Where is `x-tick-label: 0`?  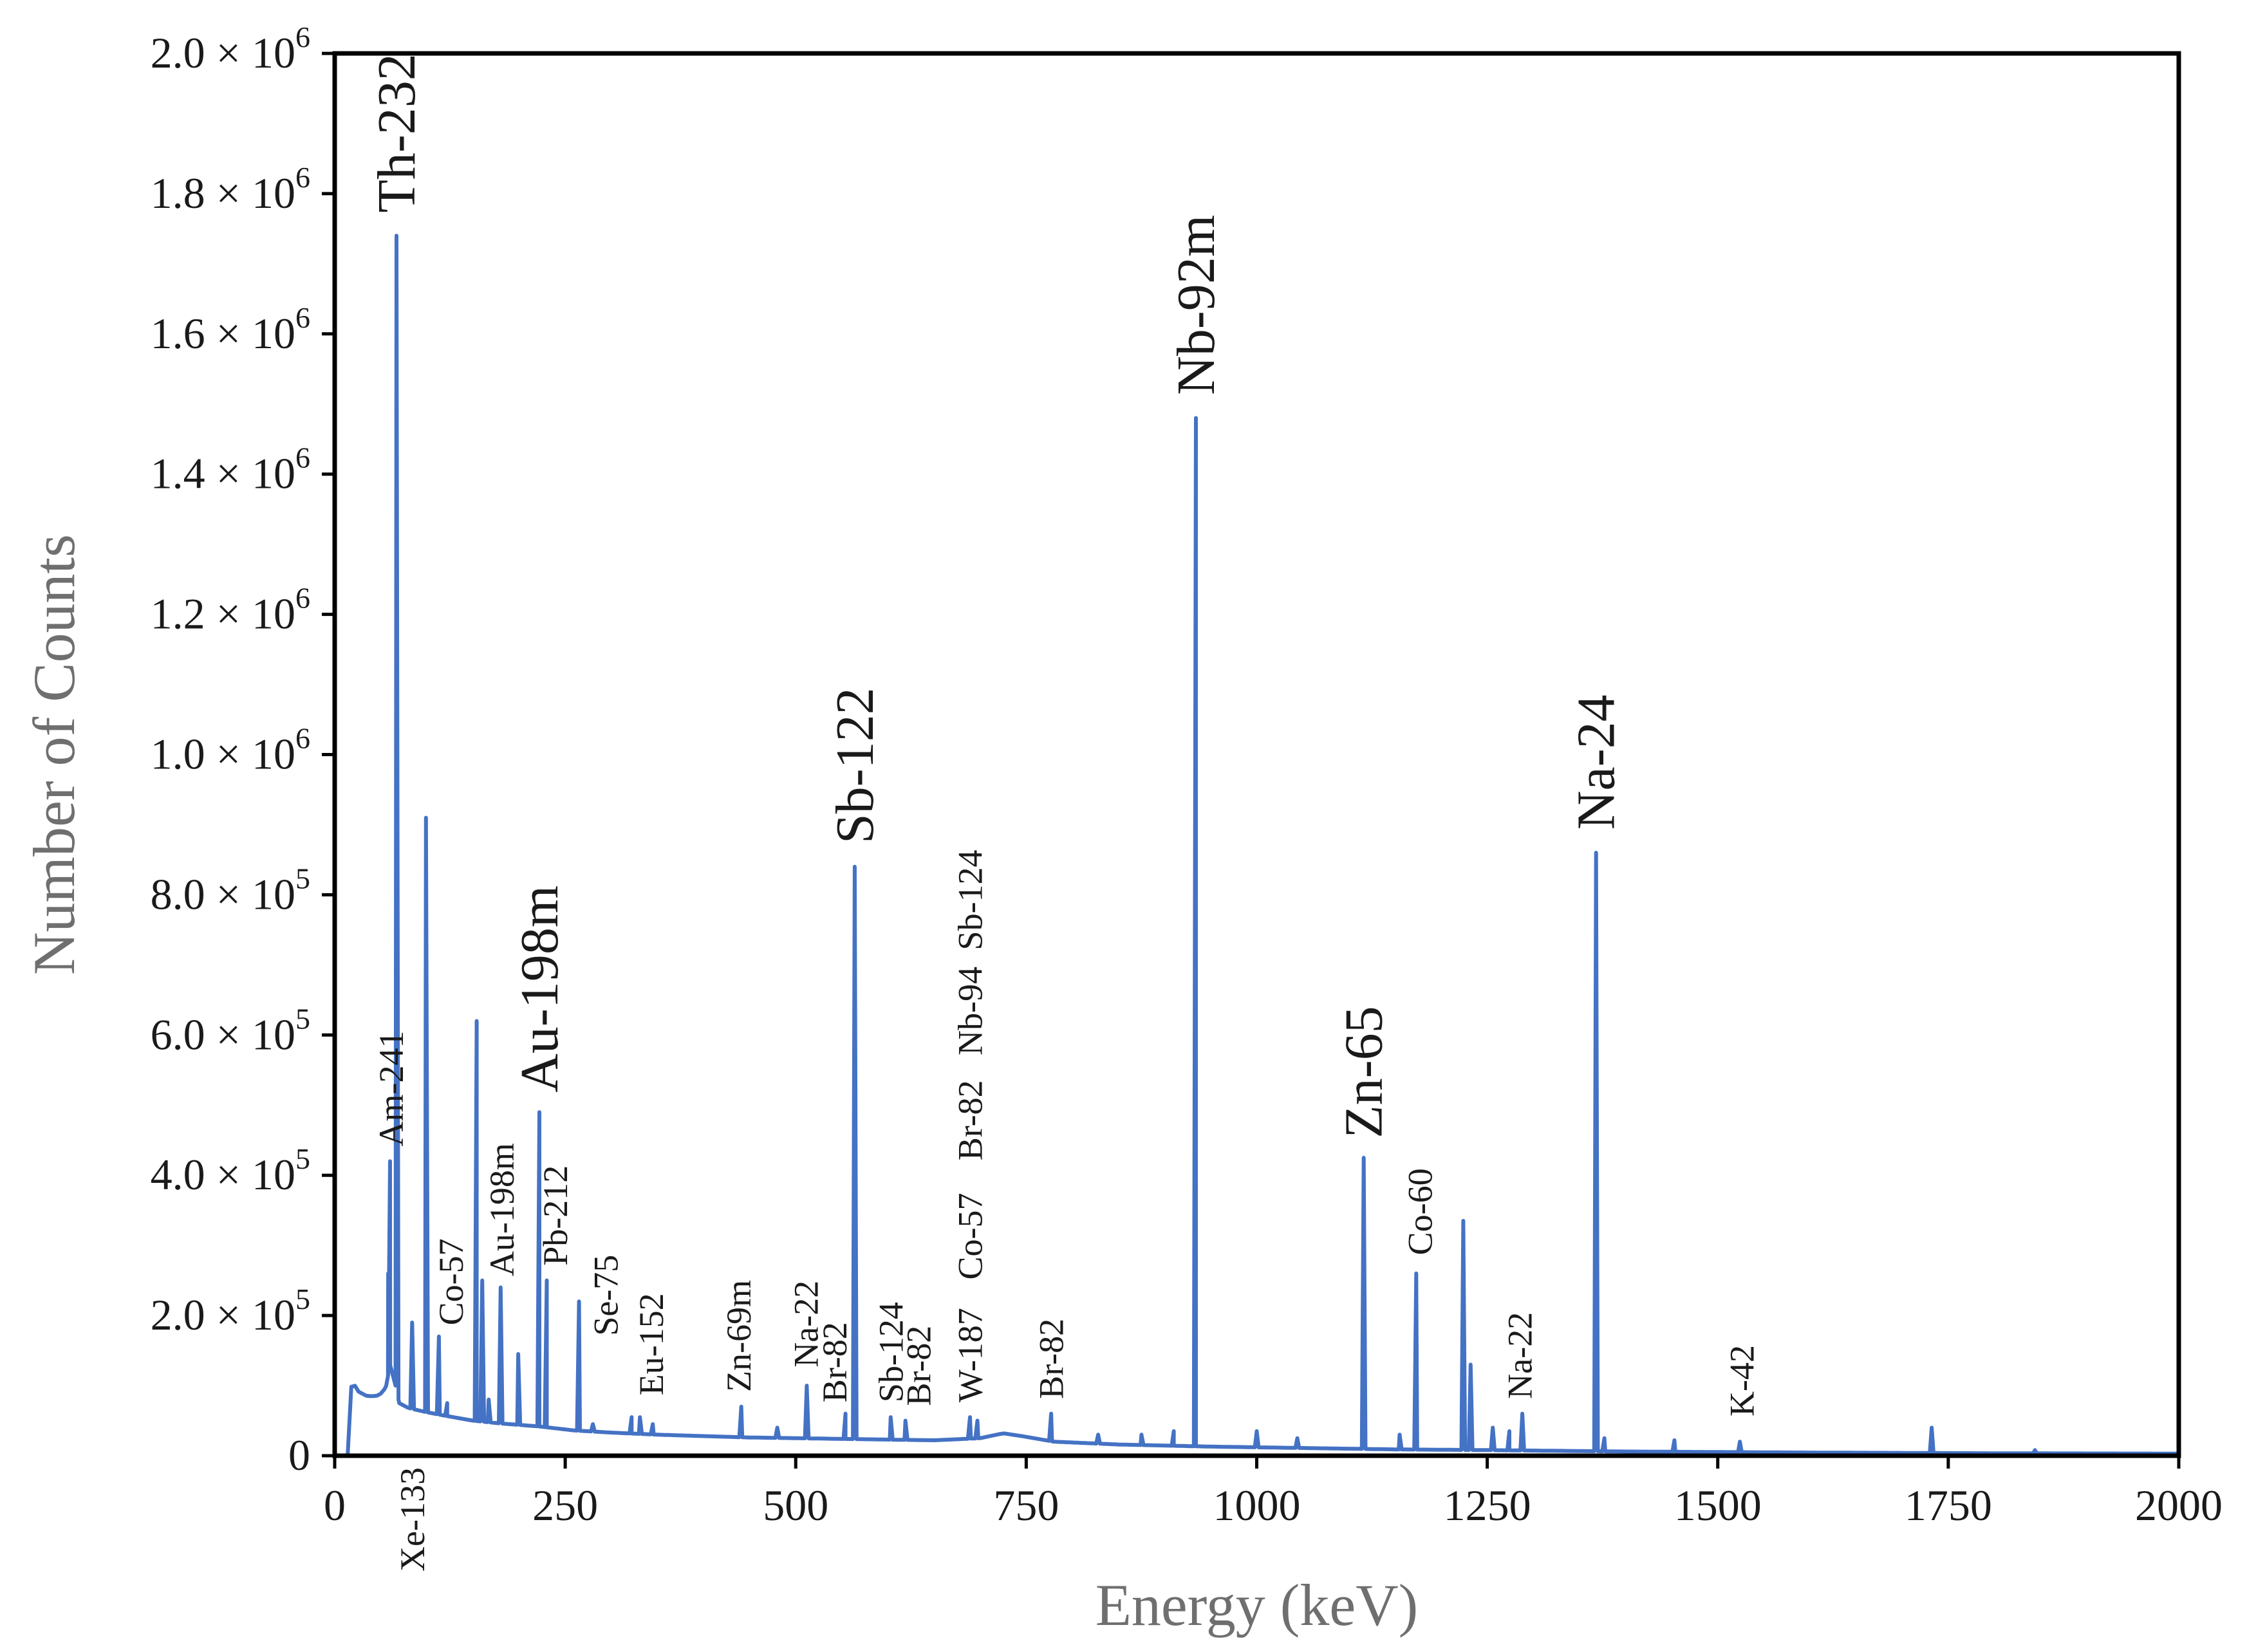
x-tick-label: 0 is located at coordinates (335, 1506).